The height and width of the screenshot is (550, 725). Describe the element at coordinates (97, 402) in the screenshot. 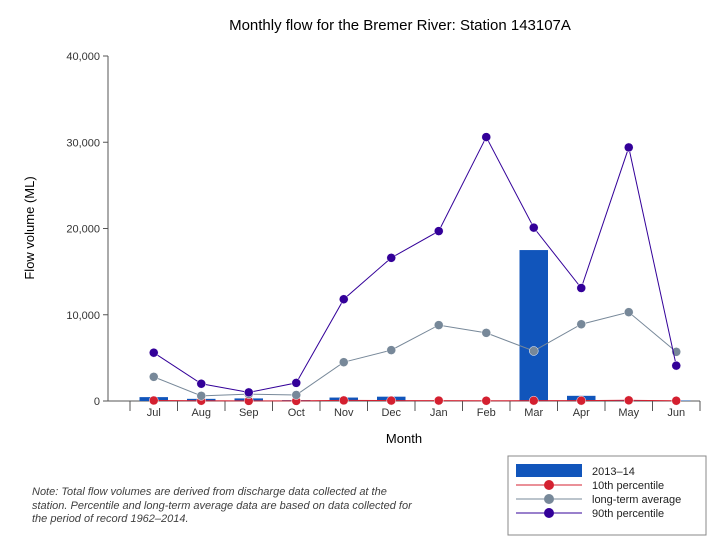

I see `y-tick-label: 0` at that location.